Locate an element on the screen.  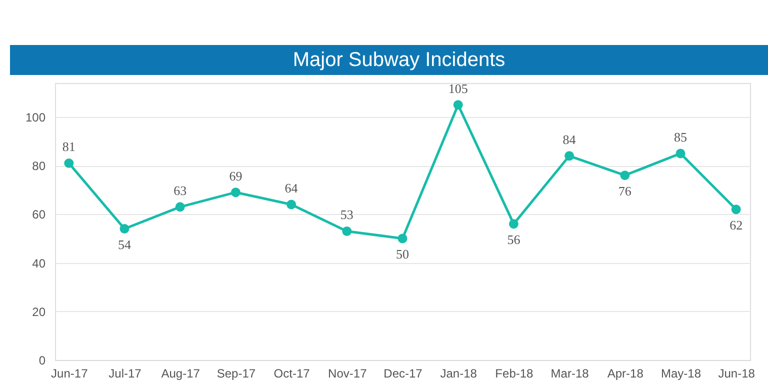
data-label: 81 is located at coordinates (69, 146).